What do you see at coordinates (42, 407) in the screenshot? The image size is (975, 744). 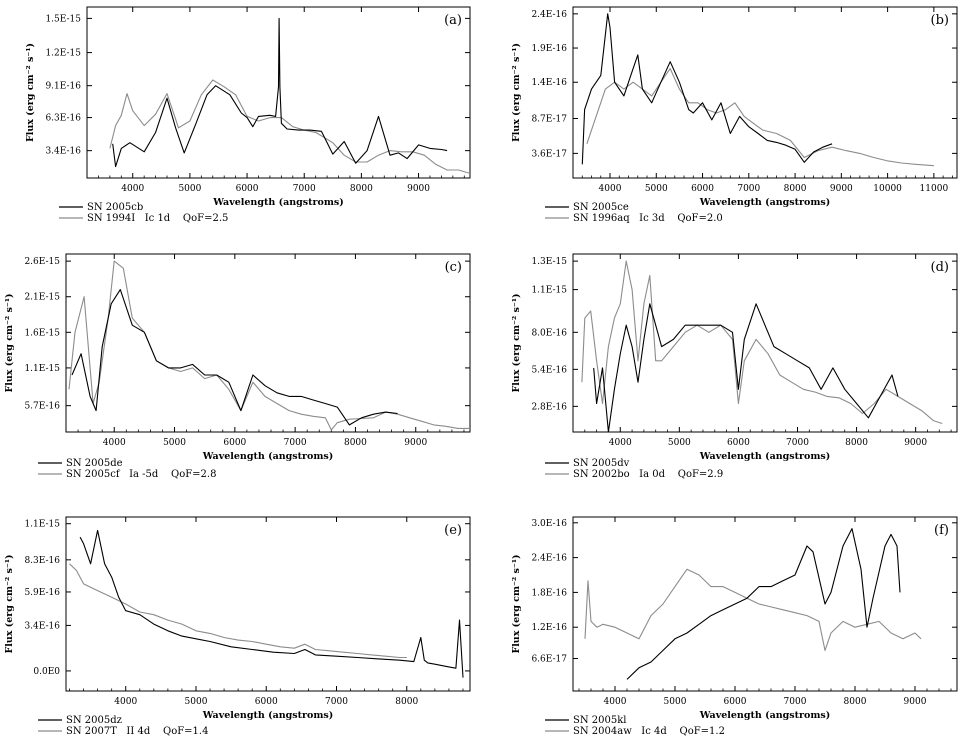 I see `y-tick-label: 5.7E-16` at bounding box center [42, 407].